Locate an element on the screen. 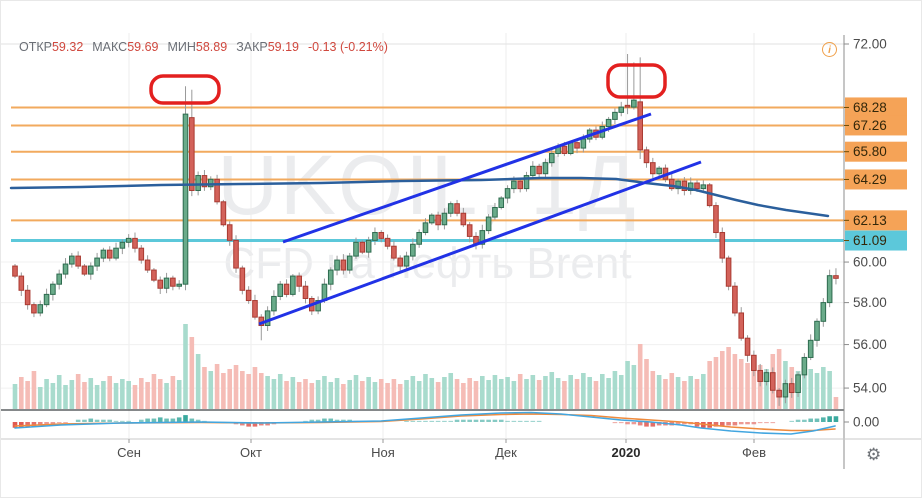 This screenshot has height=498, width=922. price-level-label-text: 64.29 is located at coordinates (870, 179).